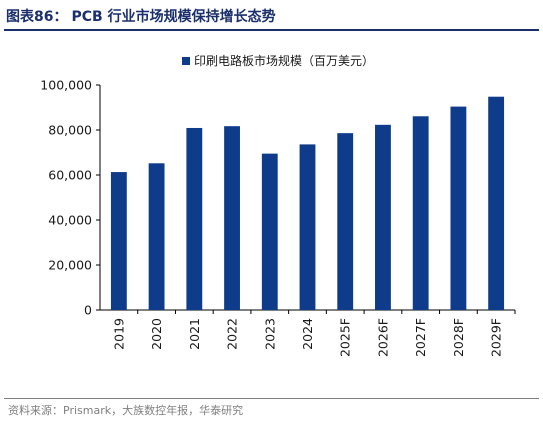 Image resolution: width=543 pixels, height=423 pixels. What do you see at coordinates (70, 220) in the screenshot?
I see `y-tick-label: 40,000` at bounding box center [70, 220].